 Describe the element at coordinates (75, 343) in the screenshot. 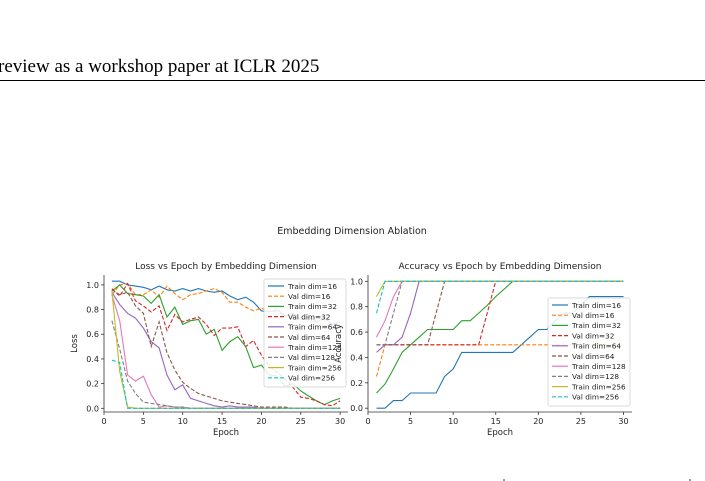

I see `y-axis-label: Loss` at that location.